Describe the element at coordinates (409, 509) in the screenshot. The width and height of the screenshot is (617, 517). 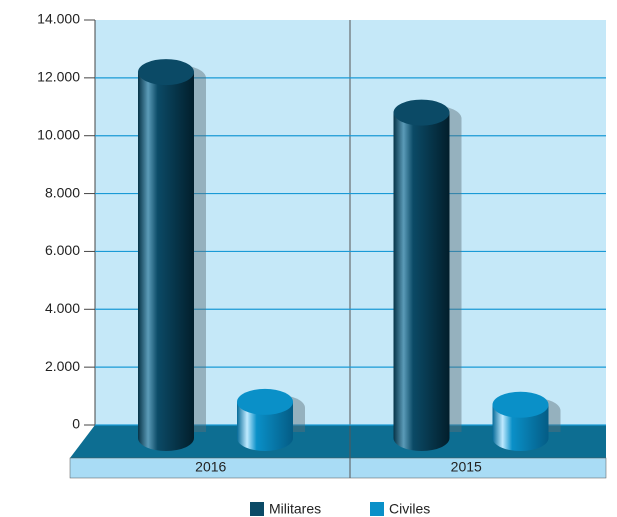
I see `legend-label: Civiles` at that location.